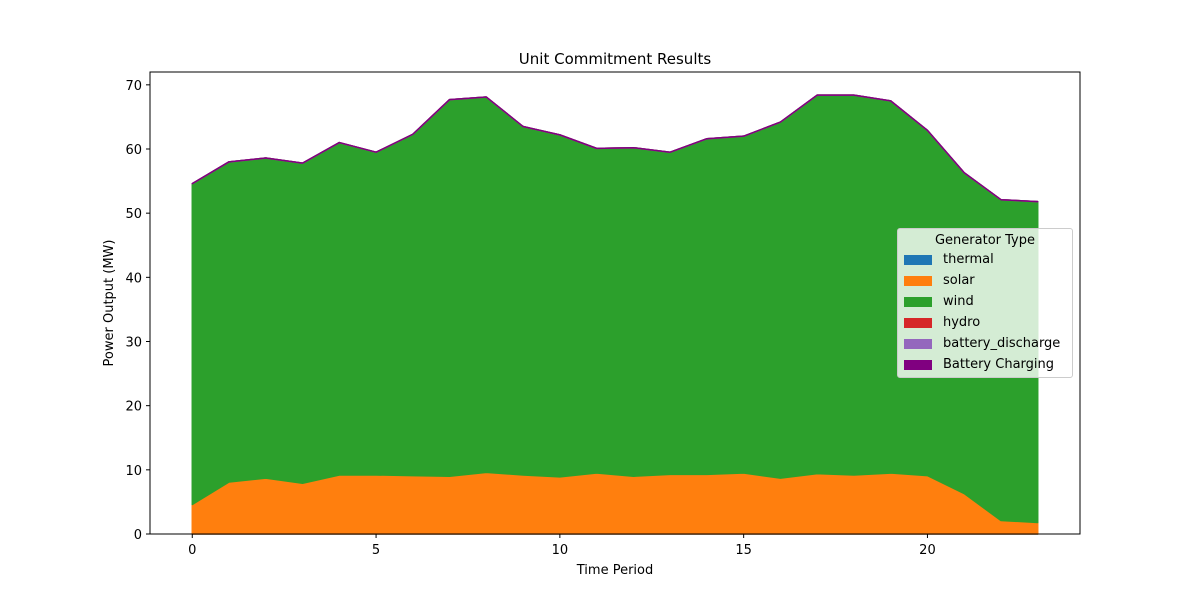 This screenshot has height=600, width=1200. I want to click on area-solar, so click(615, 503).